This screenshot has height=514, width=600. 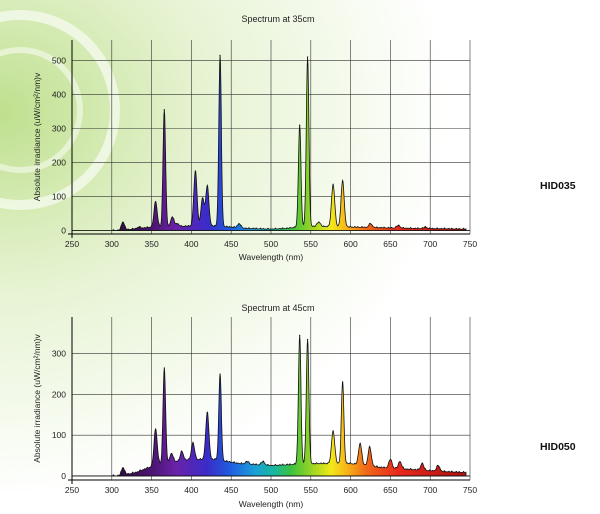 I want to click on model-label: HID035, so click(x=558, y=186).